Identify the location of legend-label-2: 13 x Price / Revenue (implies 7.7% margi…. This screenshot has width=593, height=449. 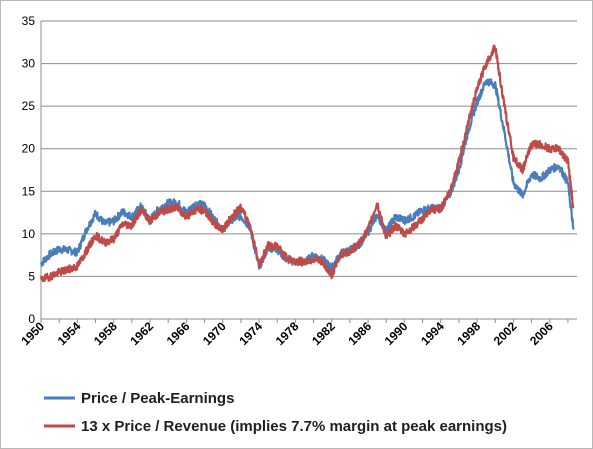
(294, 426).